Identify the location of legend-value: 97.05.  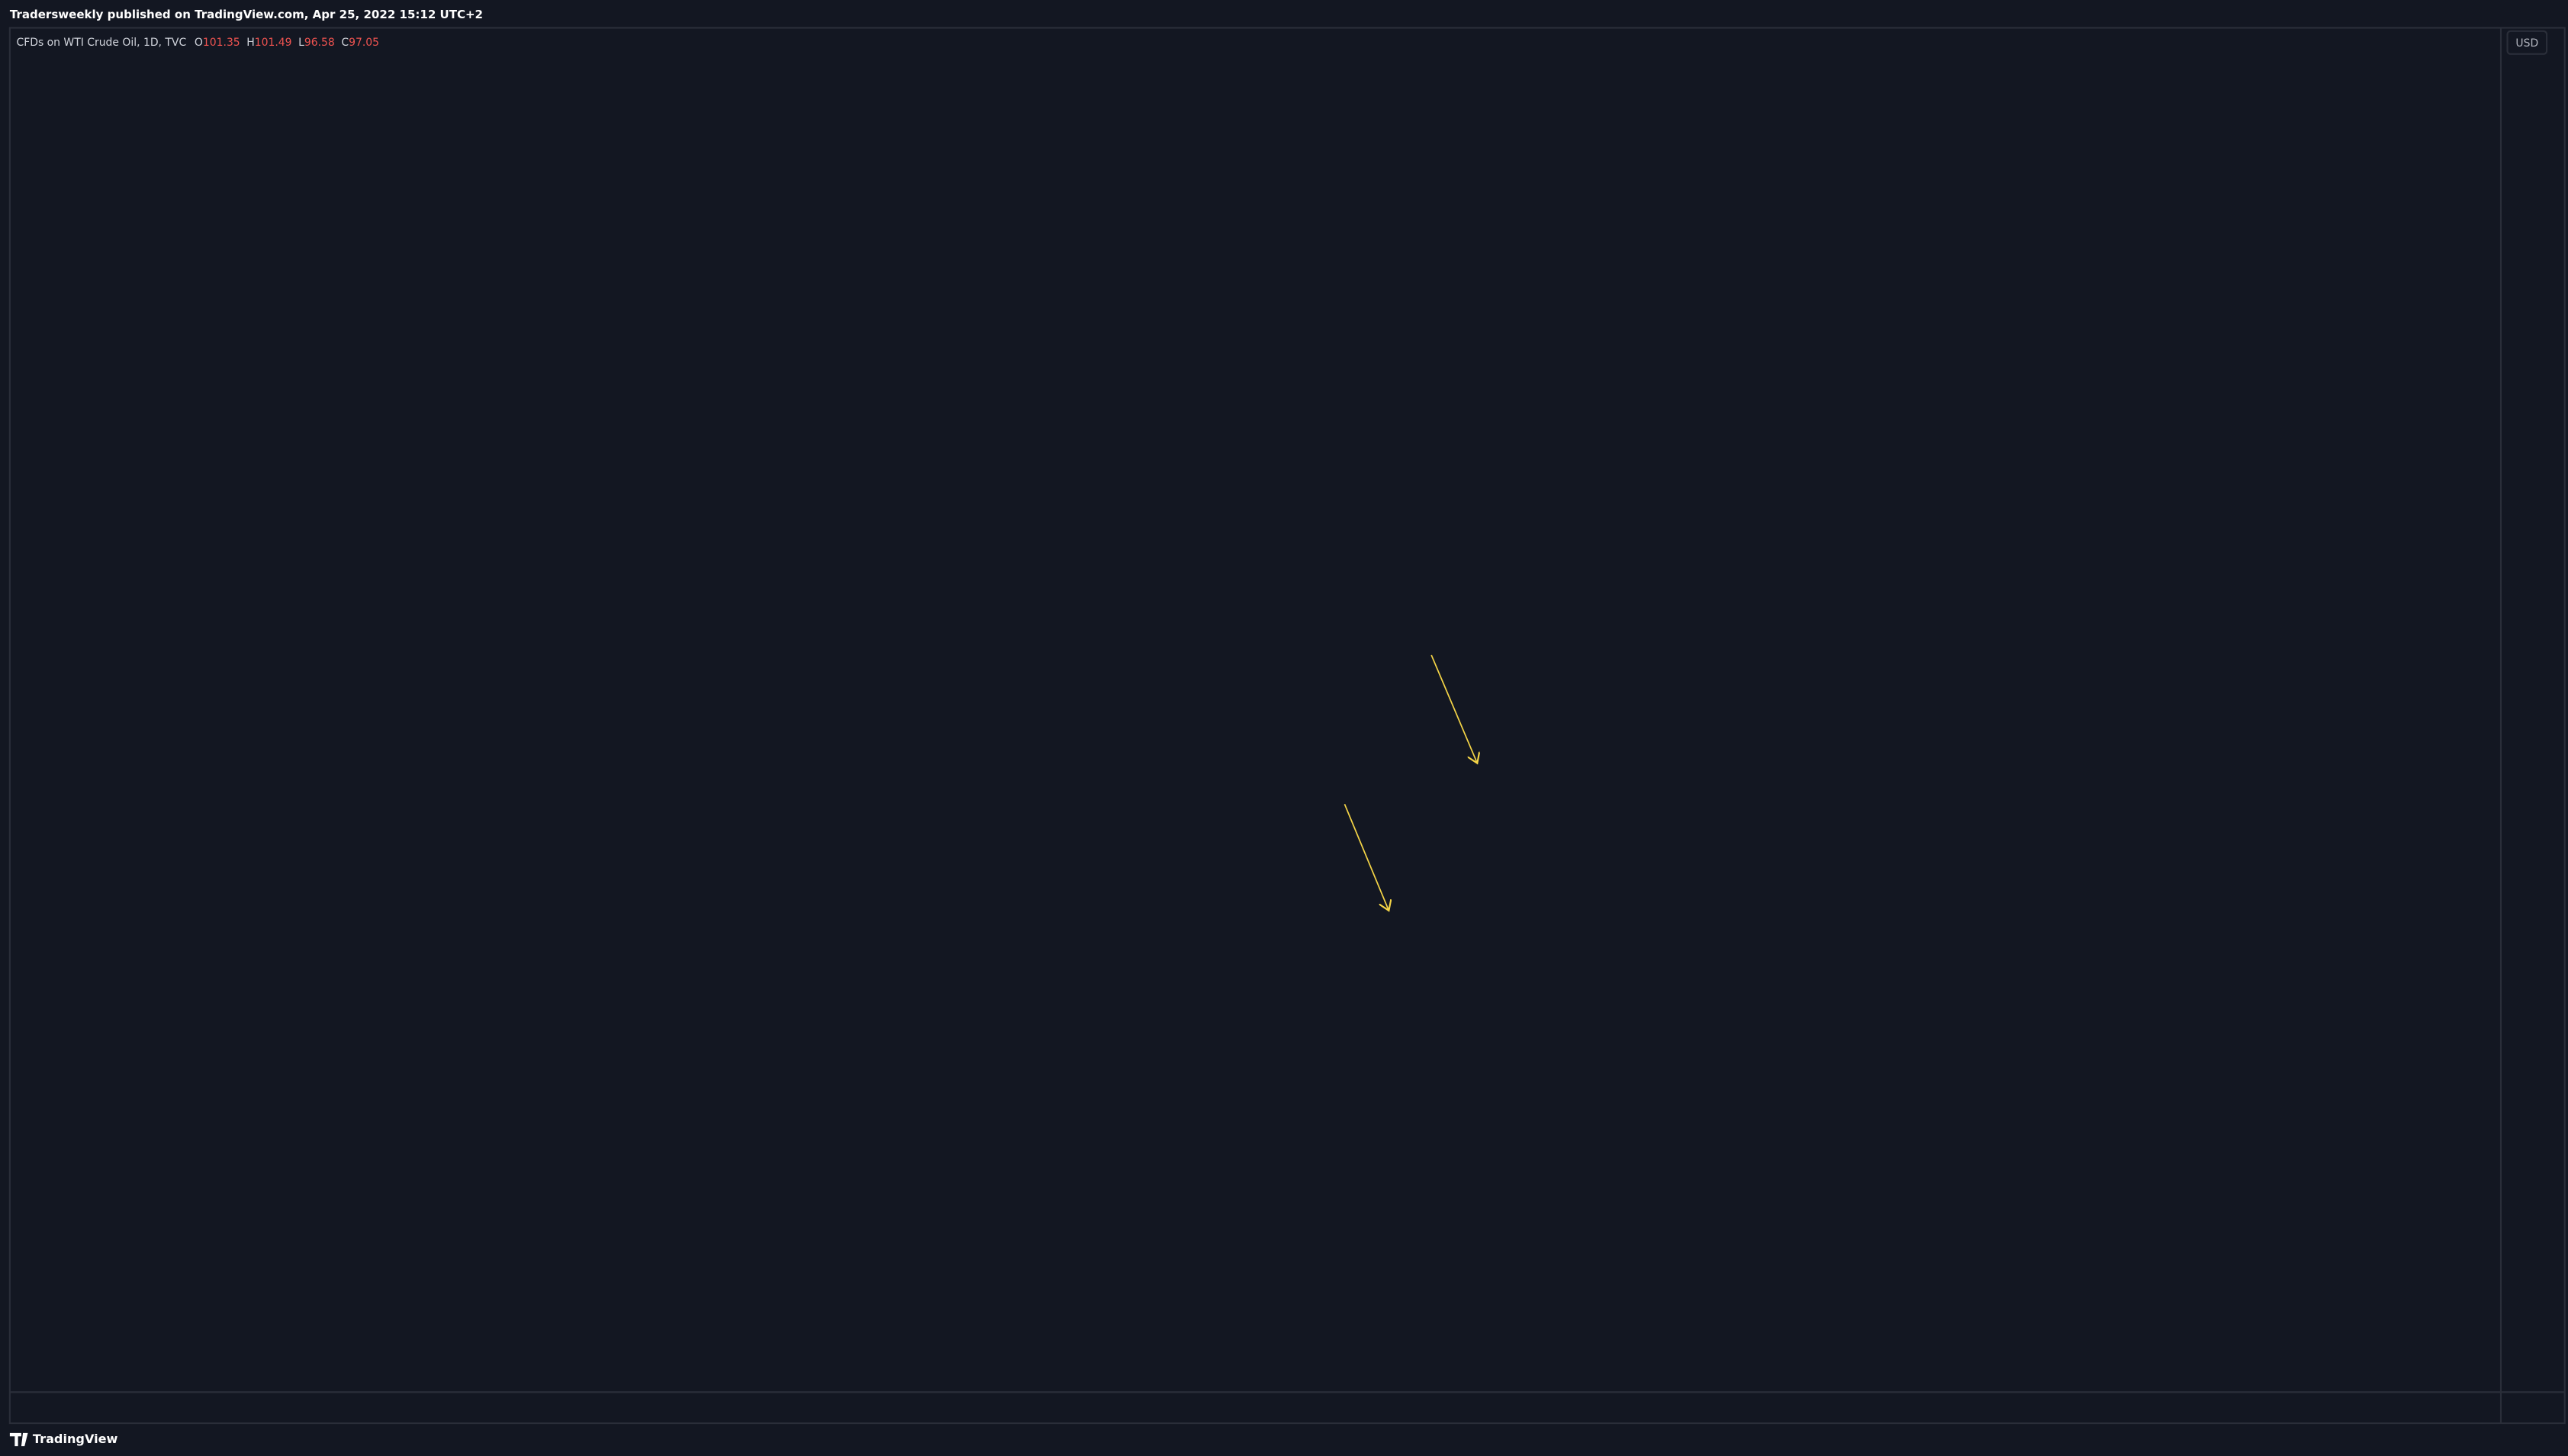
(364, 43).